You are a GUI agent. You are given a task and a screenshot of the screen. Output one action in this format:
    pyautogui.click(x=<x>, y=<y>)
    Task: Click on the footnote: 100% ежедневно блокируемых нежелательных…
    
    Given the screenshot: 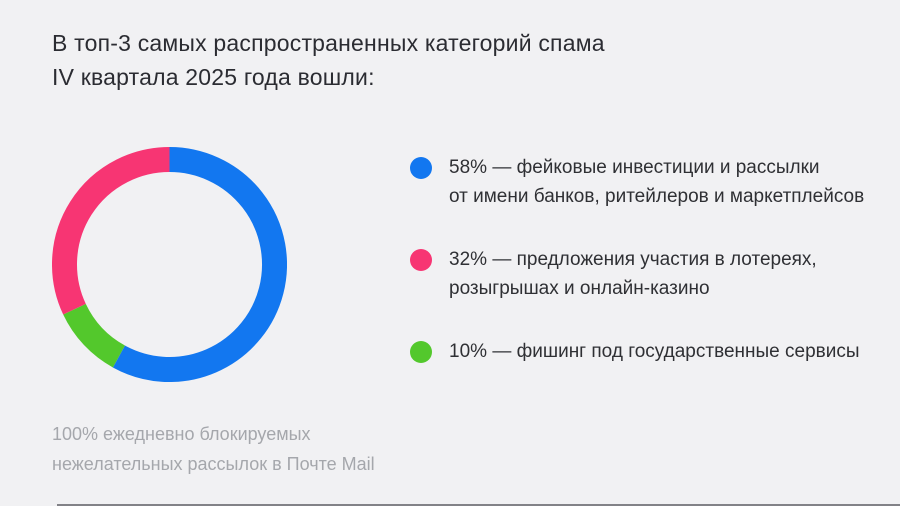 What is the action you would take?
    pyautogui.click(x=213, y=449)
    